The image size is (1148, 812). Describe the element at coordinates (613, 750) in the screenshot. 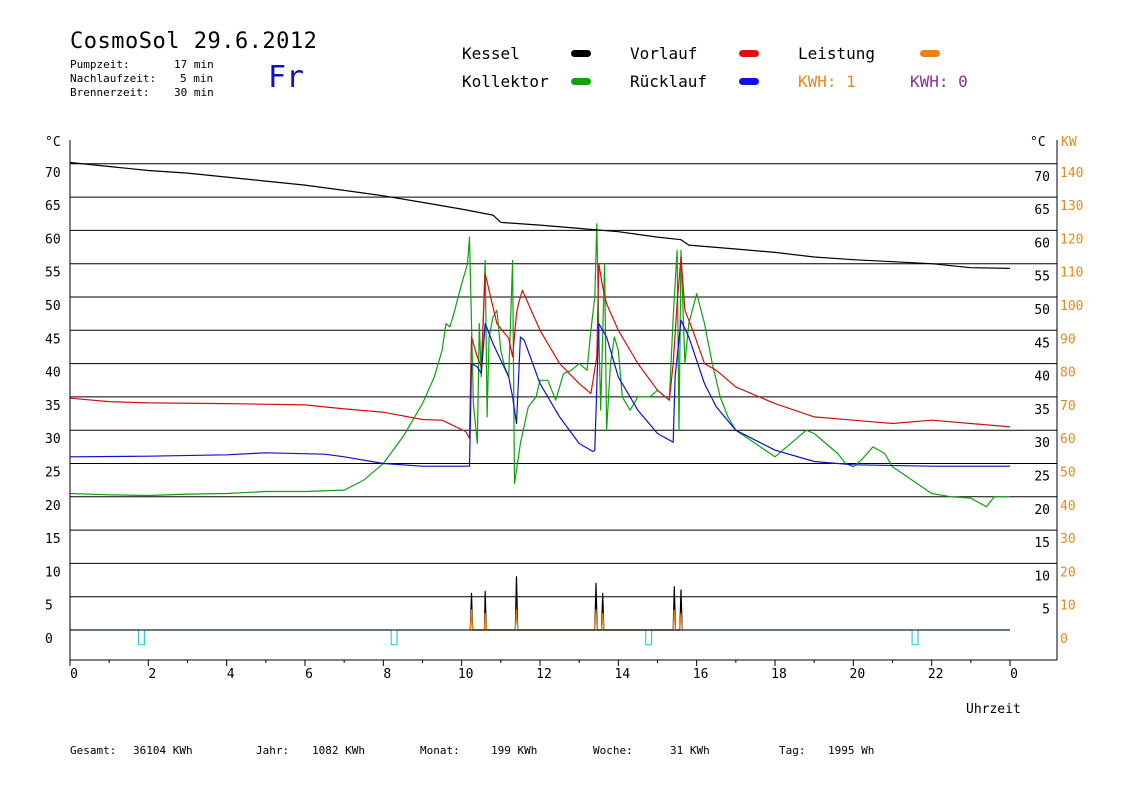

I see `footer-woche-label: Woche:` at that location.